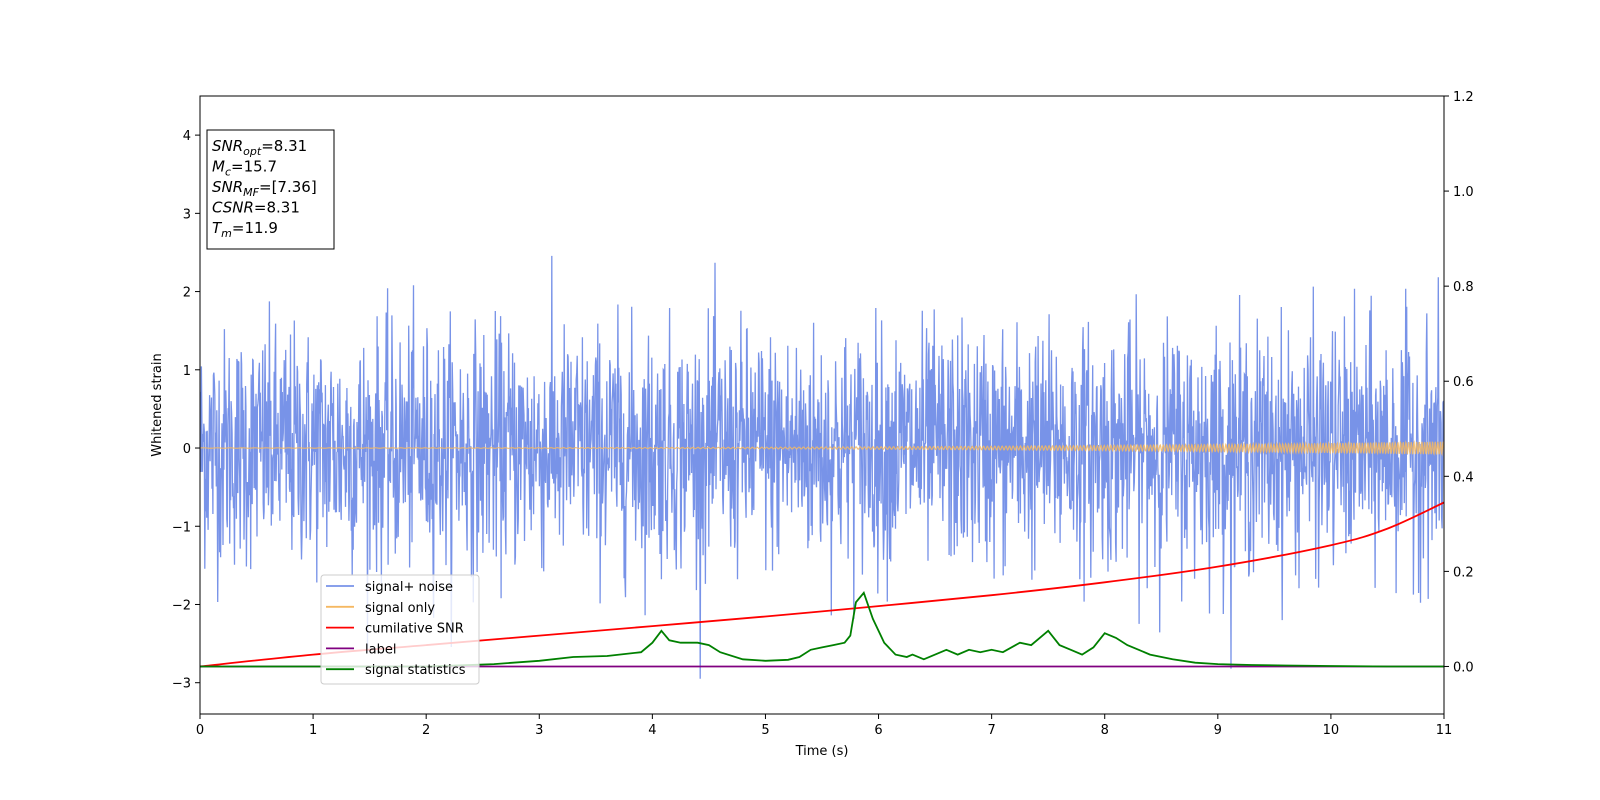 Image resolution: width=1600 pixels, height=800 pixels. Describe the element at coordinates (200, 730) in the screenshot. I see `x-tick-label: 0` at that location.